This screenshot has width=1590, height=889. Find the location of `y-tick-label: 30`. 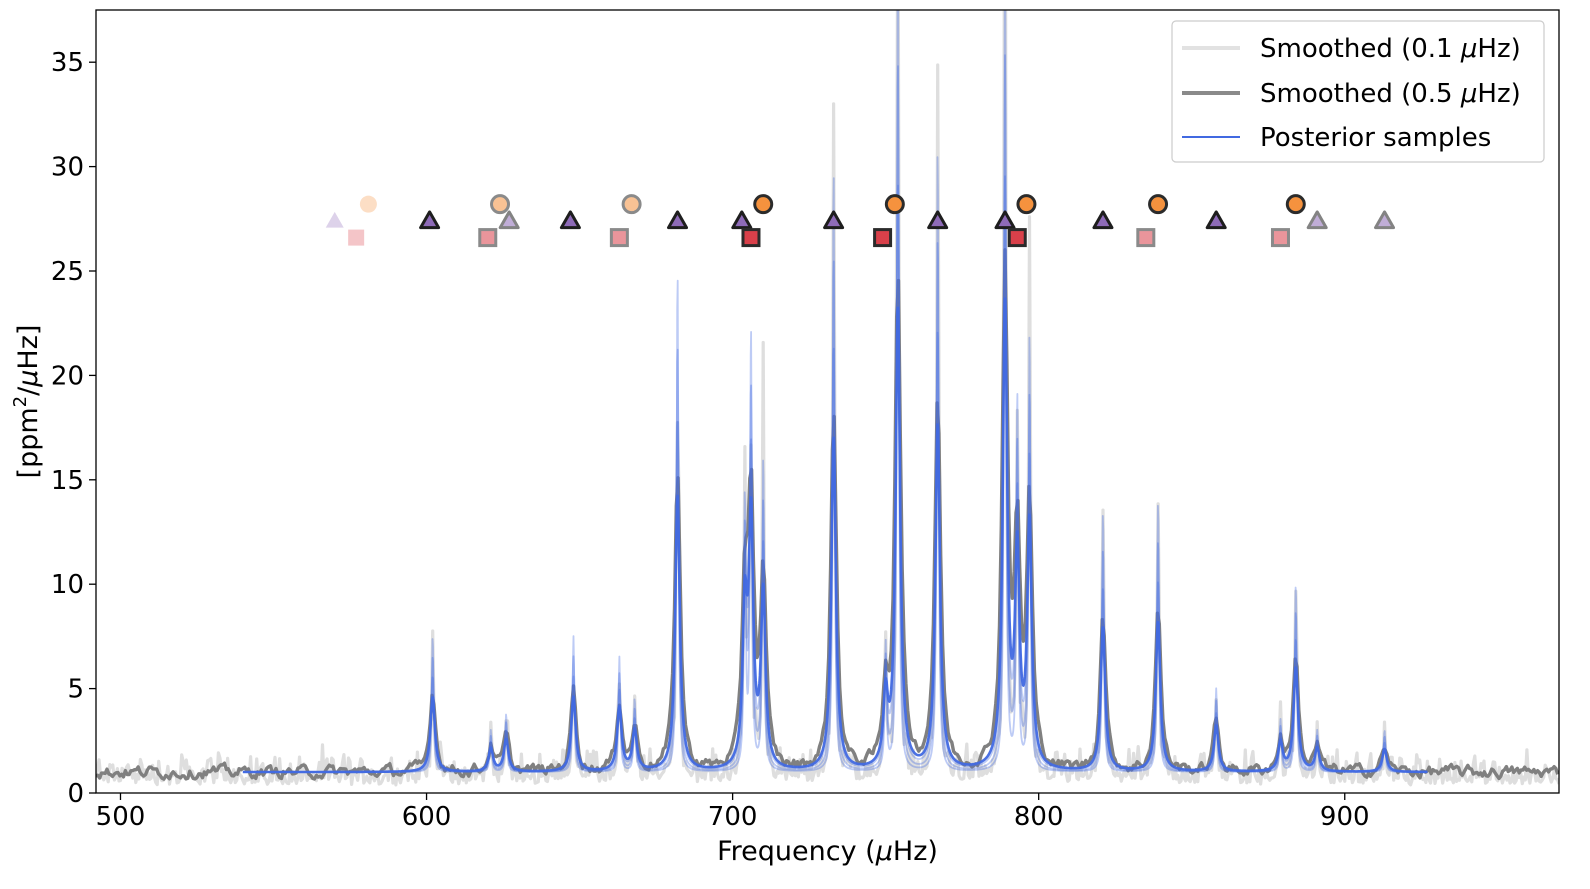

y-tick-label: 30 is located at coordinates (67, 168).